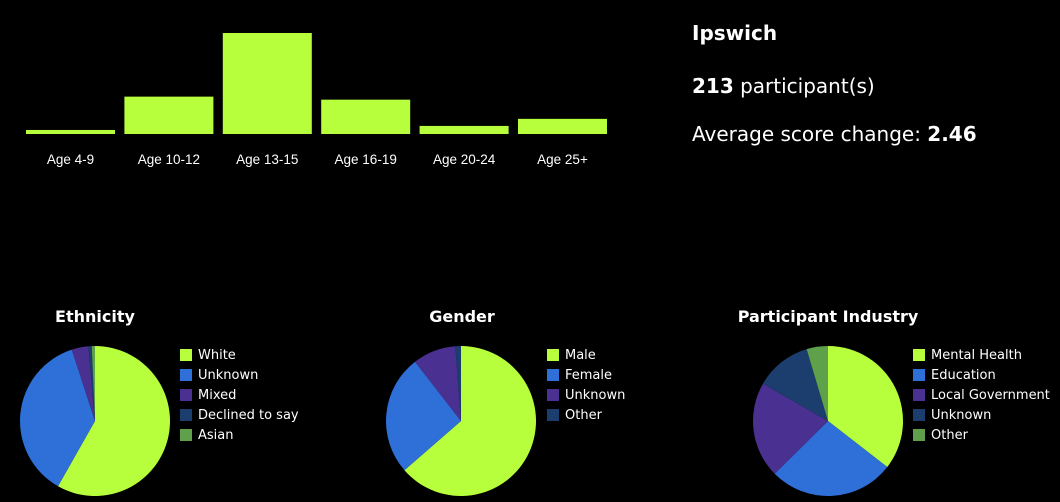  I want to click on participant-count-value: 213, so click(713, 86).